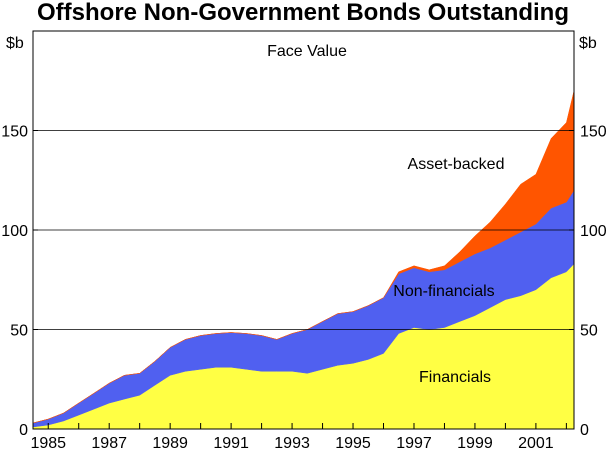 The image size is (609, 459). What do you see at coordinates (307, 51) in the screenshot?
I see `chart-subtitle: Face Value` at bounding box center [307, 51].